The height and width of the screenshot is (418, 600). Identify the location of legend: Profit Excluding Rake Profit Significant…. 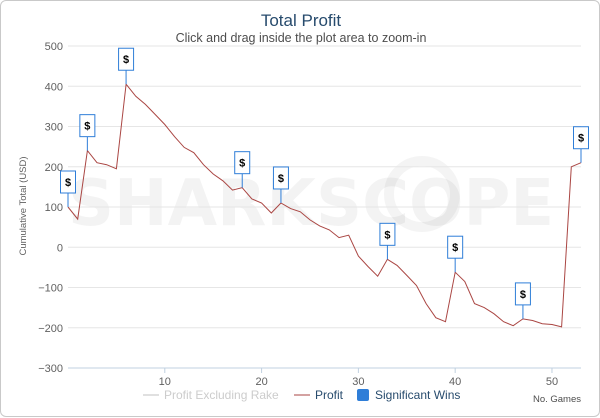
(301, 395).